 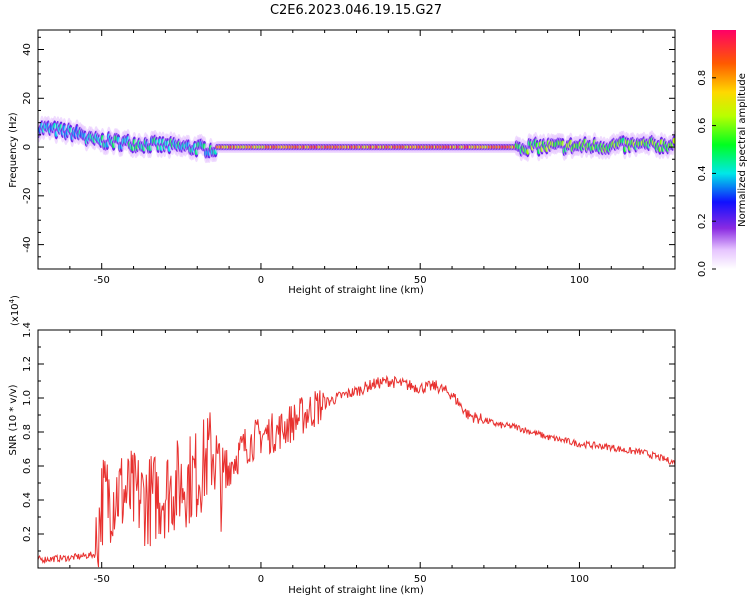 I want to click on colorbar-axis: 0.0 0.2 0.4 0.6 0.8, so click(x=706, y=173).